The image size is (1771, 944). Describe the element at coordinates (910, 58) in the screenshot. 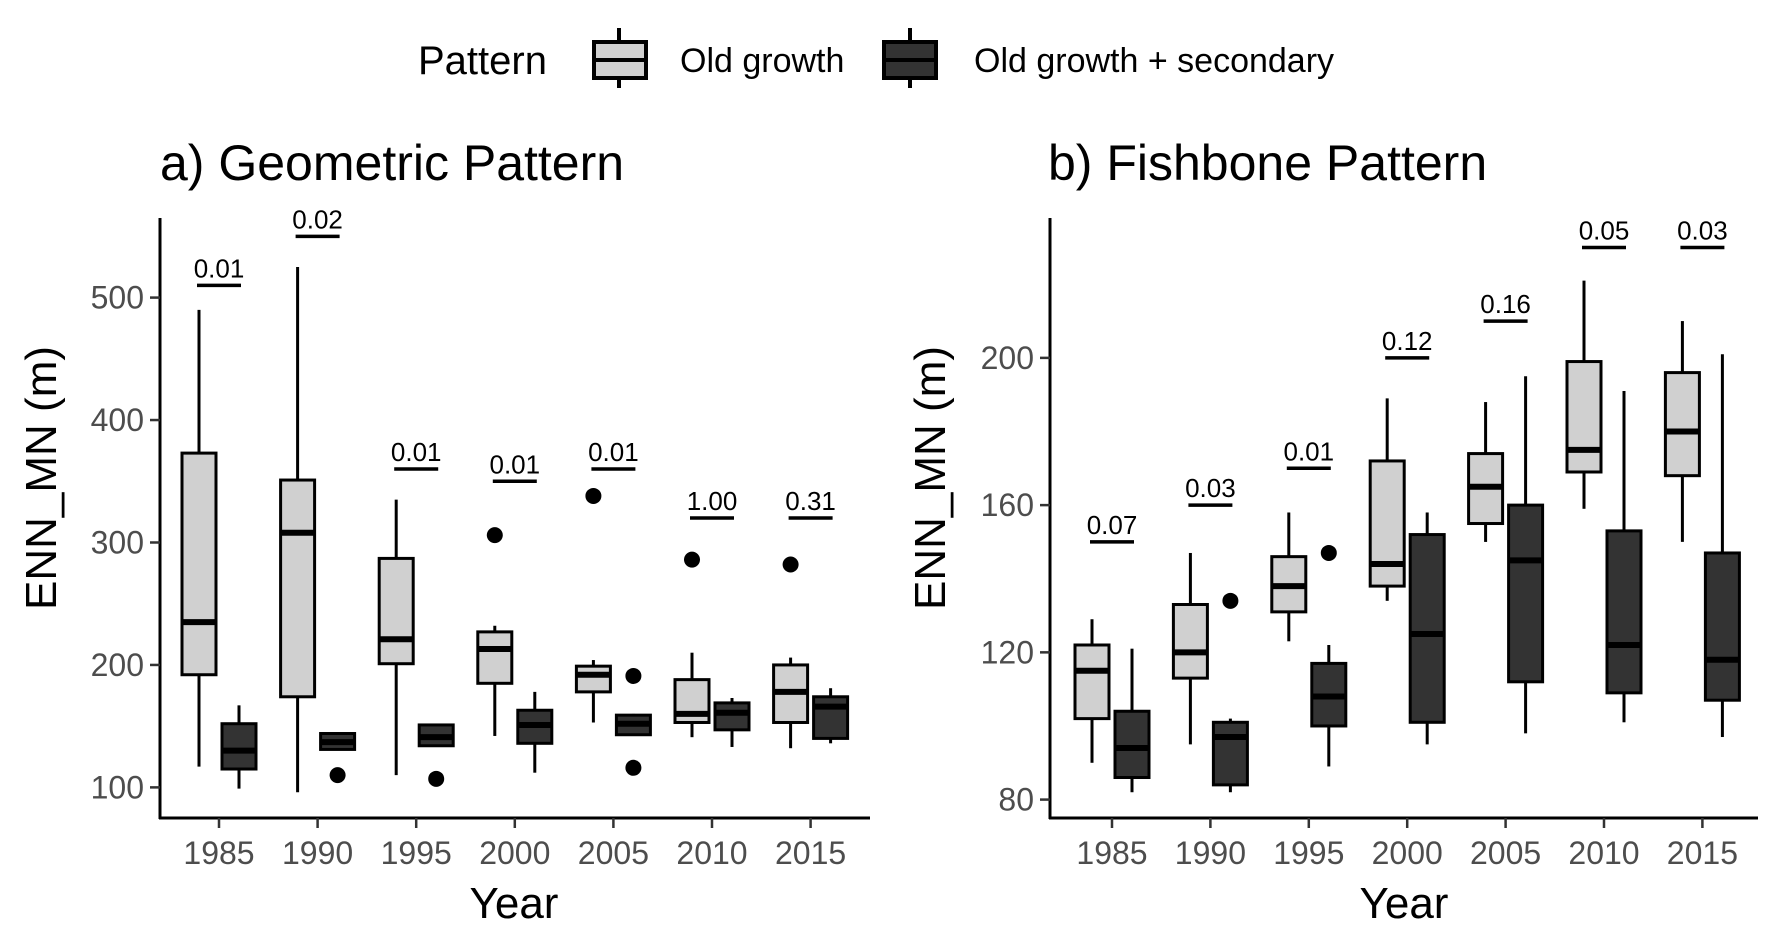

I see `legend-key-old-growth-secondary` at that location.